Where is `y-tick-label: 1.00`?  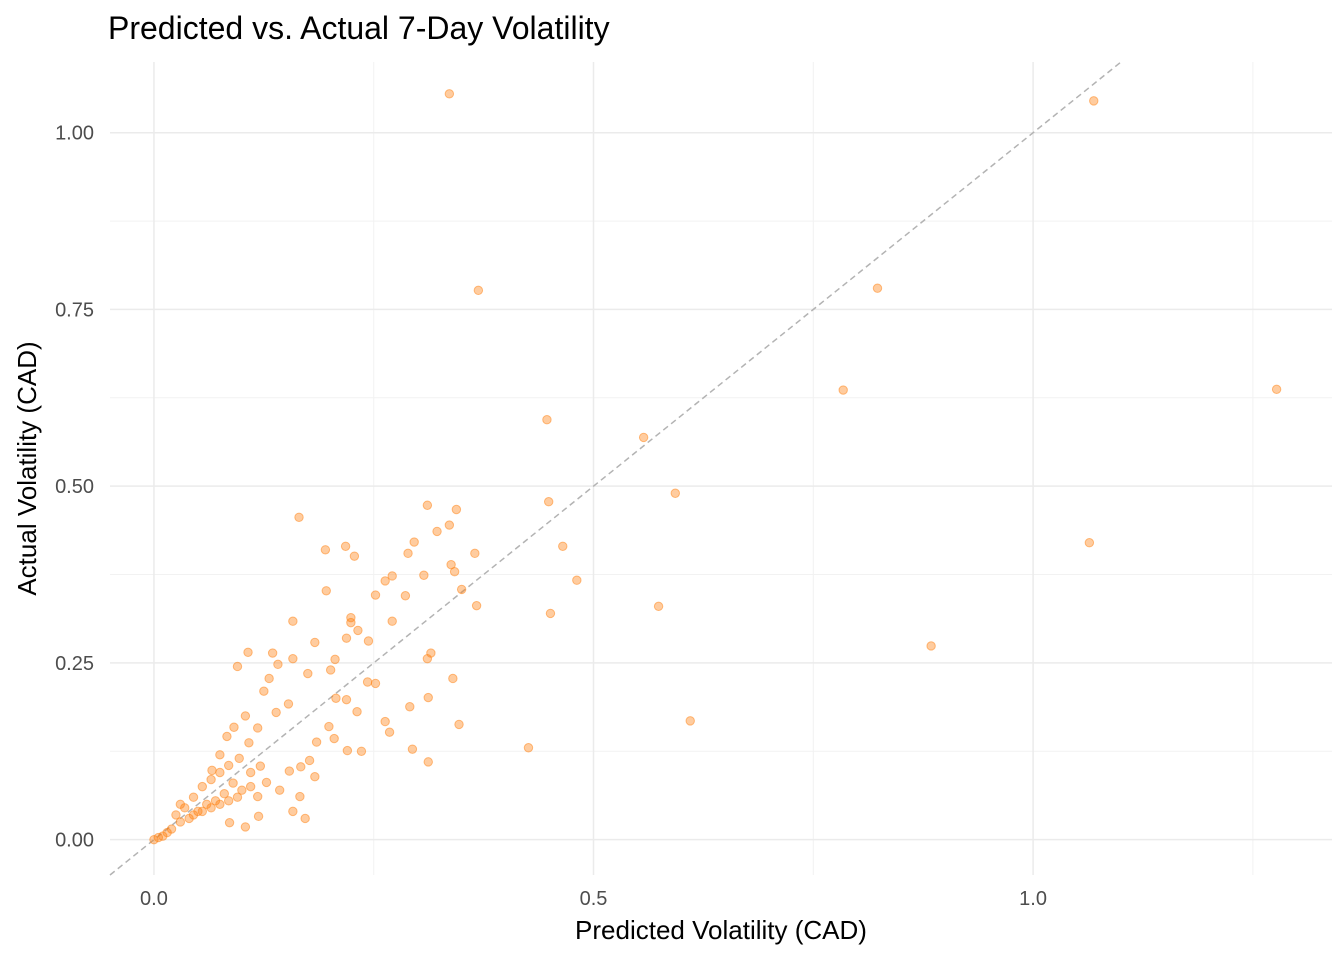 y-tick-label: 1.00 is located at coordinates (74, 134).